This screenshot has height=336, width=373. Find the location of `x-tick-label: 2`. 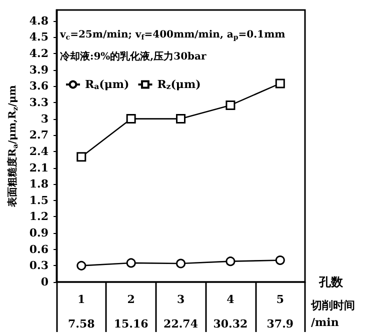

x-tick-label: 2 is located at coordinates (131, 299).